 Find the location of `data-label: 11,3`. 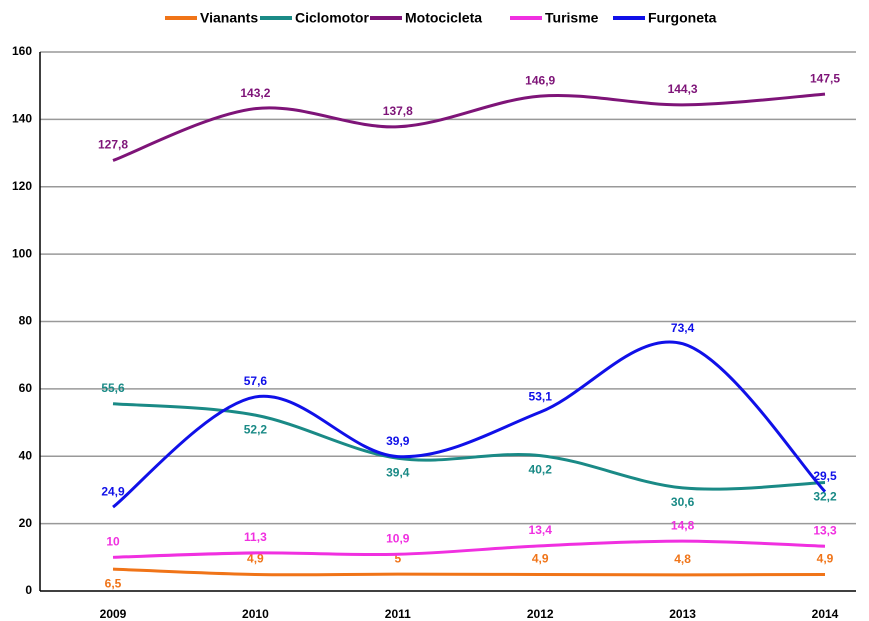

data-label: 11,3 is located at coordinates (255, 537).